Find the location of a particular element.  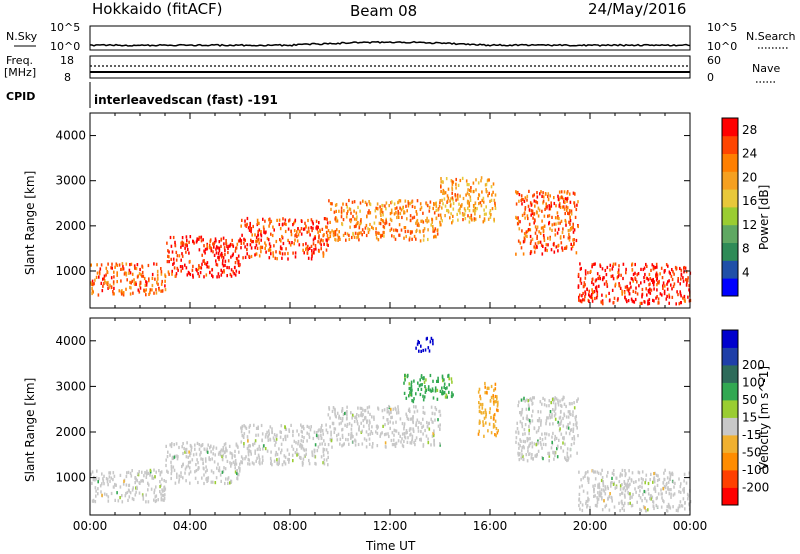

vel-ytick-label: 4000 is located at coordinates (70, 341).